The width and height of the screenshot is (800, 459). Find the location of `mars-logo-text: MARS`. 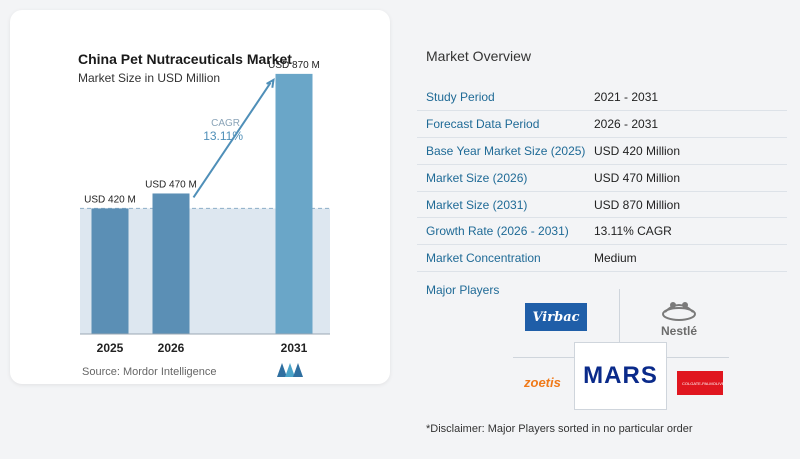

mars-logo-text: MARS is located at coordinates (620, 375).